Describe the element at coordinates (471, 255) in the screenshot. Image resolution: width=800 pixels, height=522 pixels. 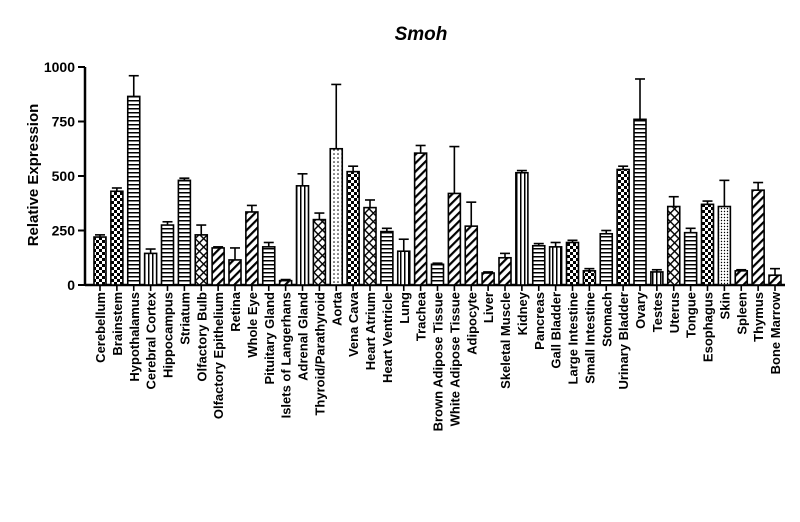
I see `bar-adipocyte` at that location.